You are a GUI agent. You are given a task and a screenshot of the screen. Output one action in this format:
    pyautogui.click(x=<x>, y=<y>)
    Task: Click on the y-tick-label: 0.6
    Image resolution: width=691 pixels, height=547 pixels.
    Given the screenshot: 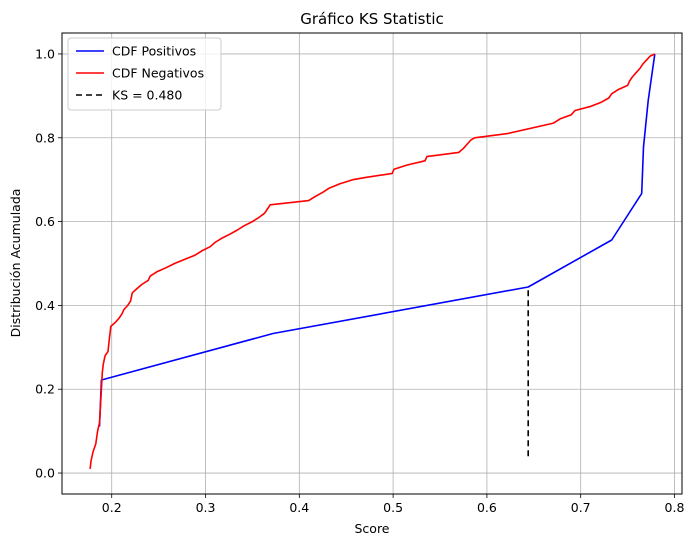 What is the action you would take?
    pyautogui.click(x=45, y=221)
    